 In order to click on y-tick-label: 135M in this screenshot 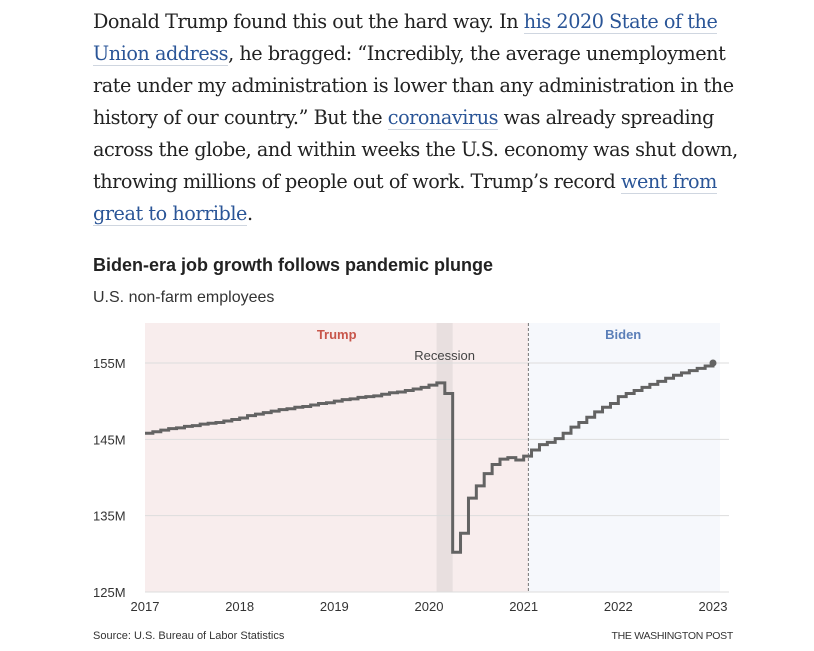, I will do `click(109, 516)`.